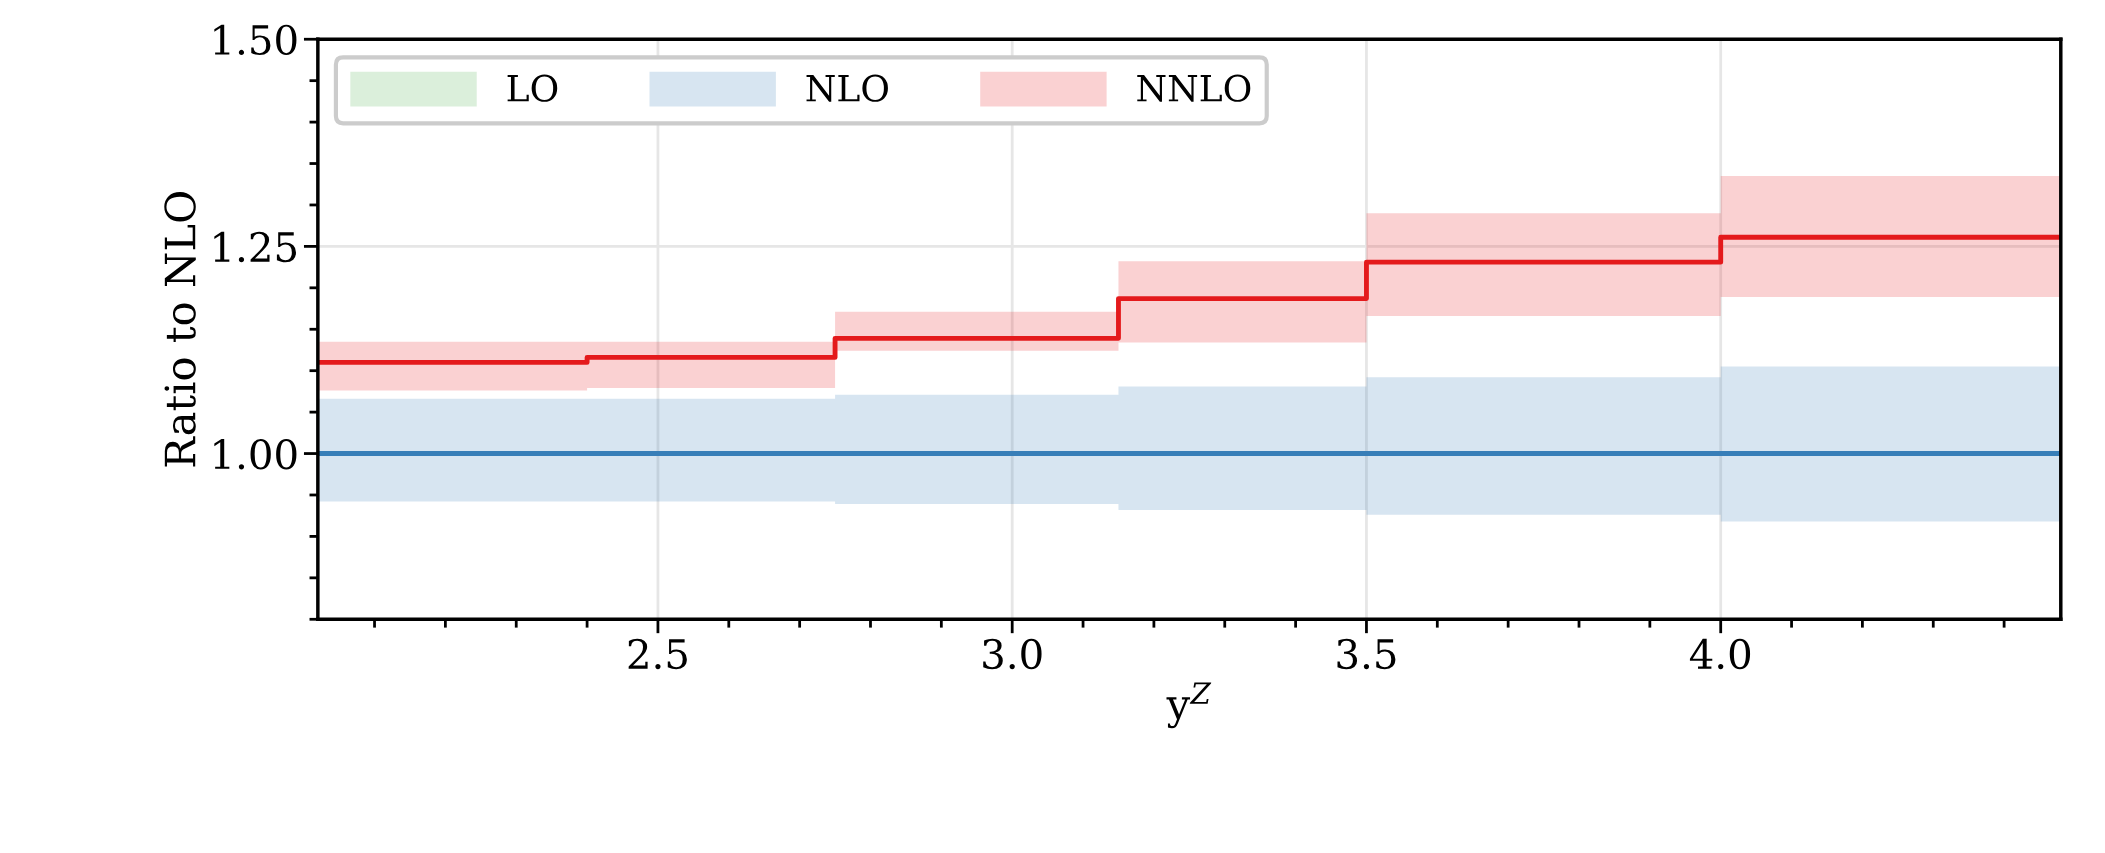  I want to click on legend-label: NNLO, so click(1194, 88).